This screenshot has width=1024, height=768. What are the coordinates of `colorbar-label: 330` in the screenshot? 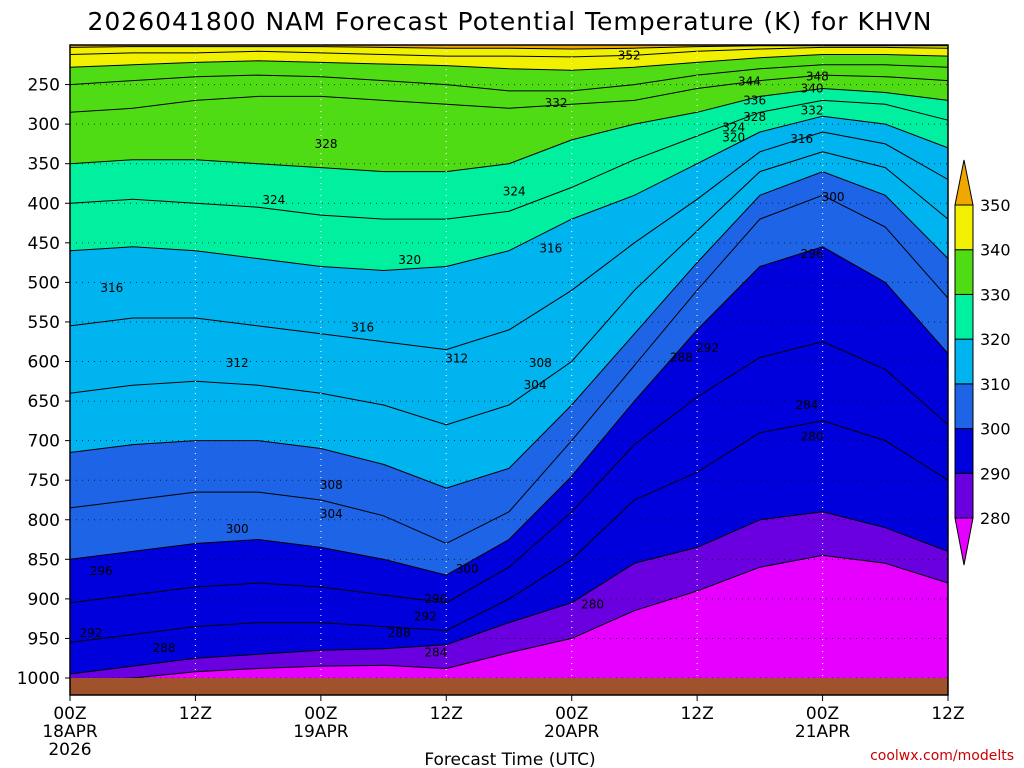 It's located at (995, 294).